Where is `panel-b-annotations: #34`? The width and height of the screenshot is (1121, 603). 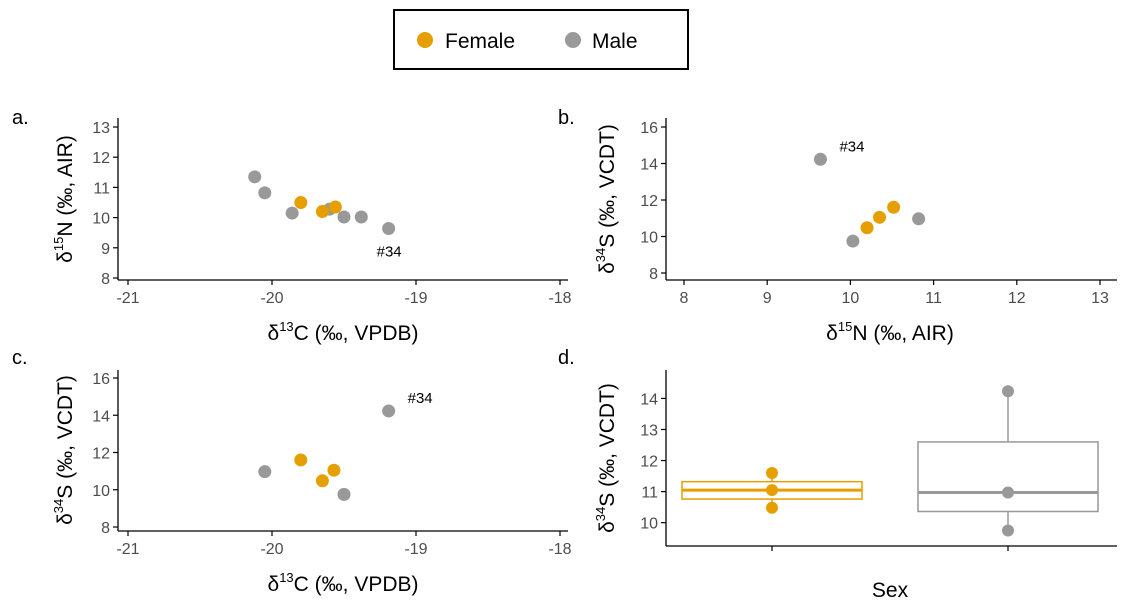 panel-b-annotations: #34 is located at coordinates (851, 146).